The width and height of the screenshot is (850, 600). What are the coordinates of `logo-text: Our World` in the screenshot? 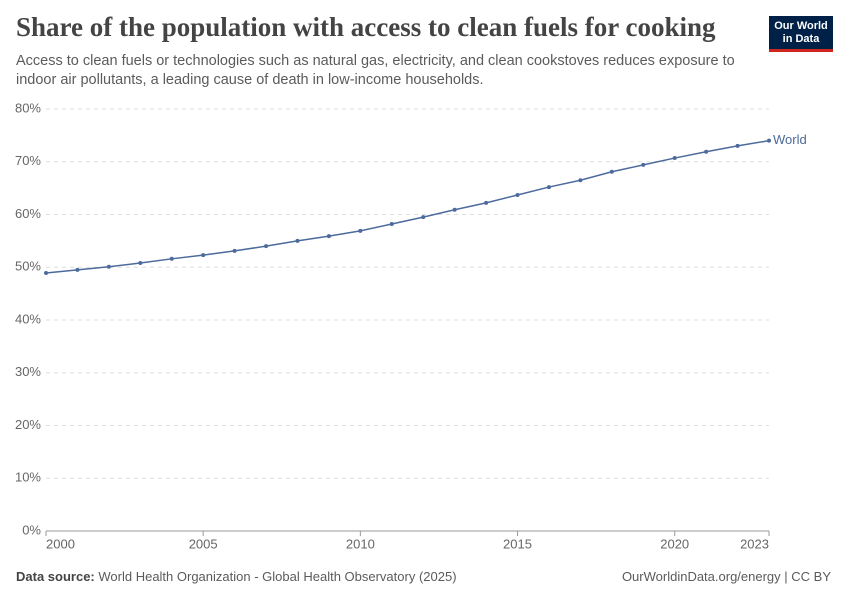 It's located at (801, 26).